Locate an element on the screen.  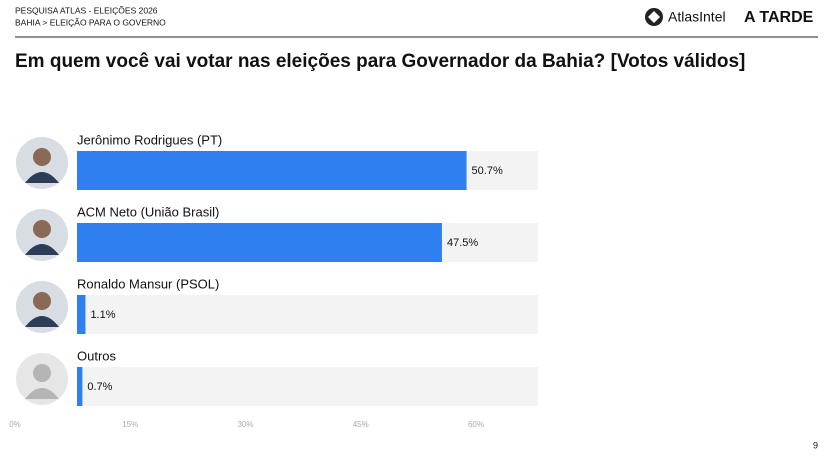
value-label: 50.7% is located at coordinates (487, 171).